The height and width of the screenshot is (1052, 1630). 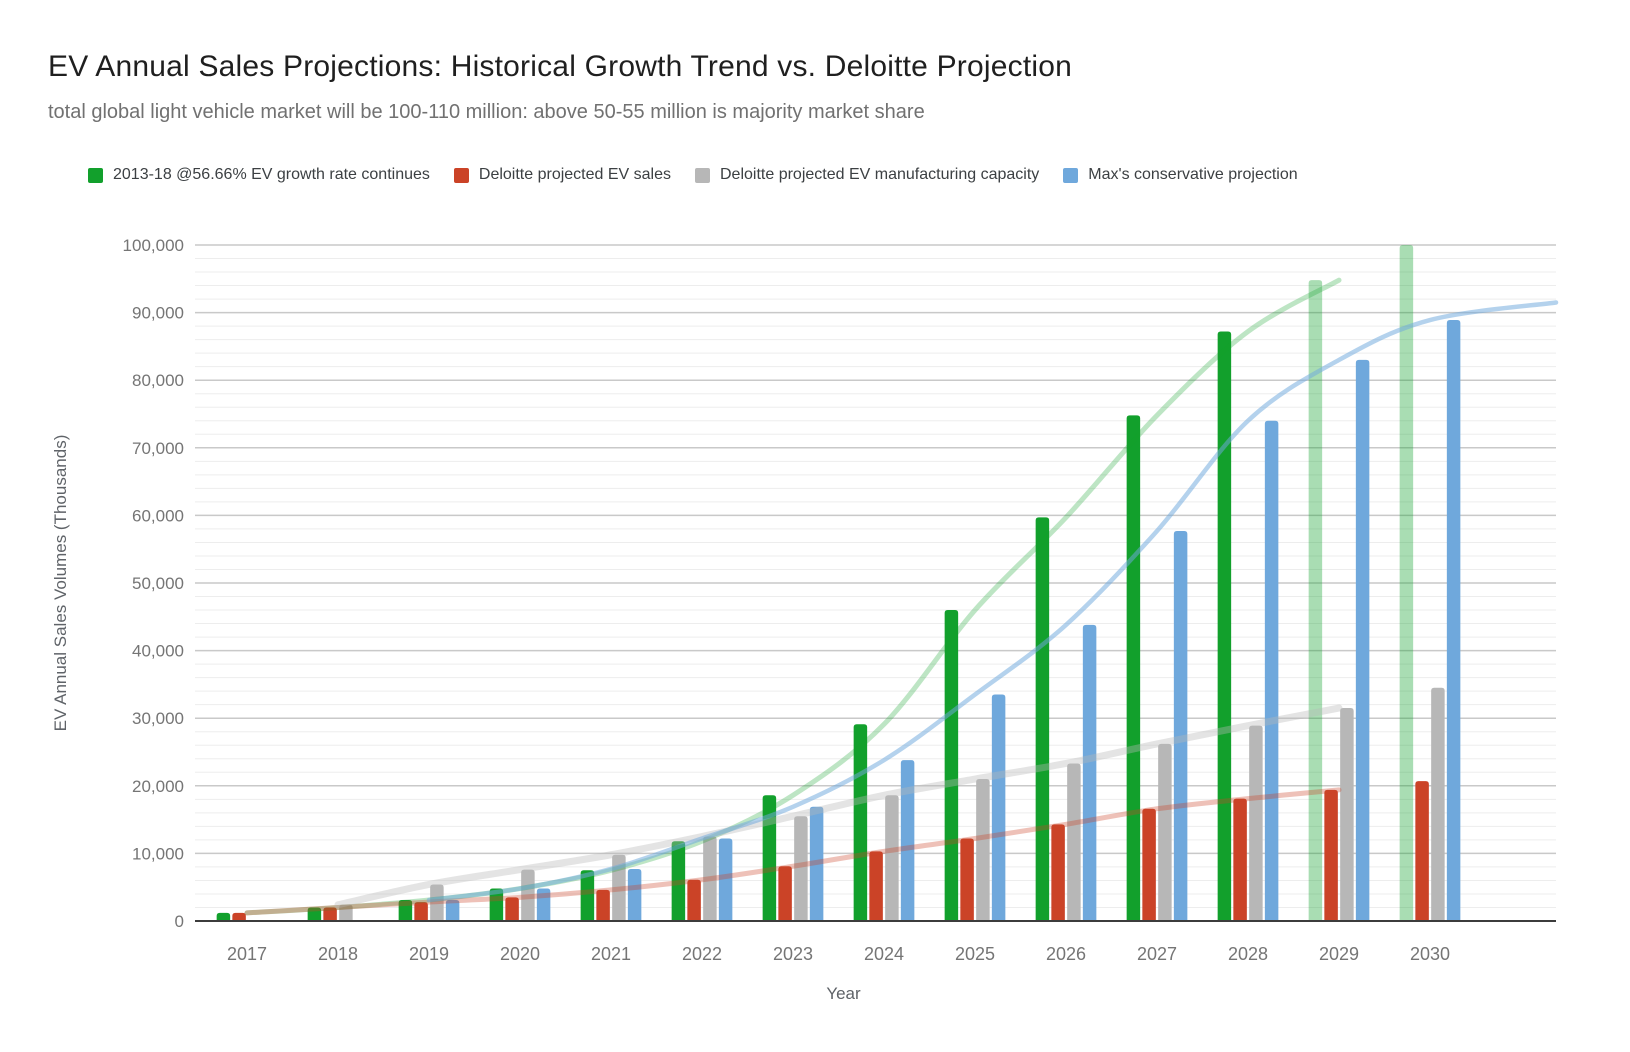 What do you see at coordinates (158, 853) in the screenshot?
I see `y-axis-tick-label: 10,000` at bounding box center [158, 853].